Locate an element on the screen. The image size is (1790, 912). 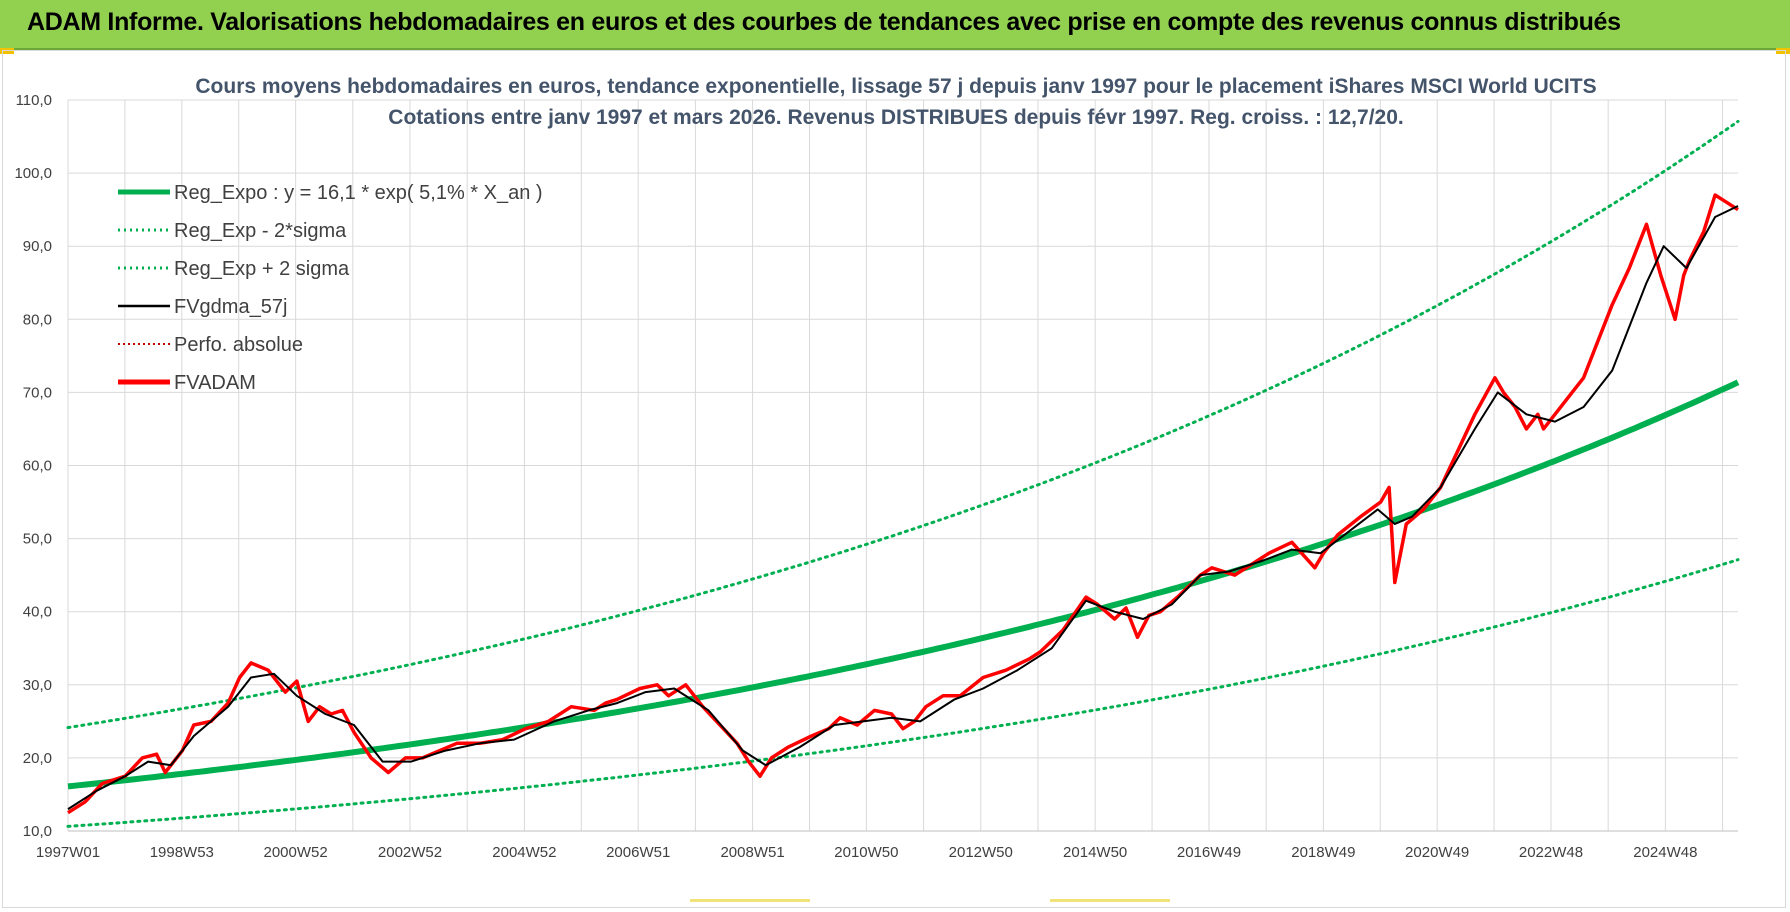
x-tick-label: 2010W50 is located at coordinates (866, 852).